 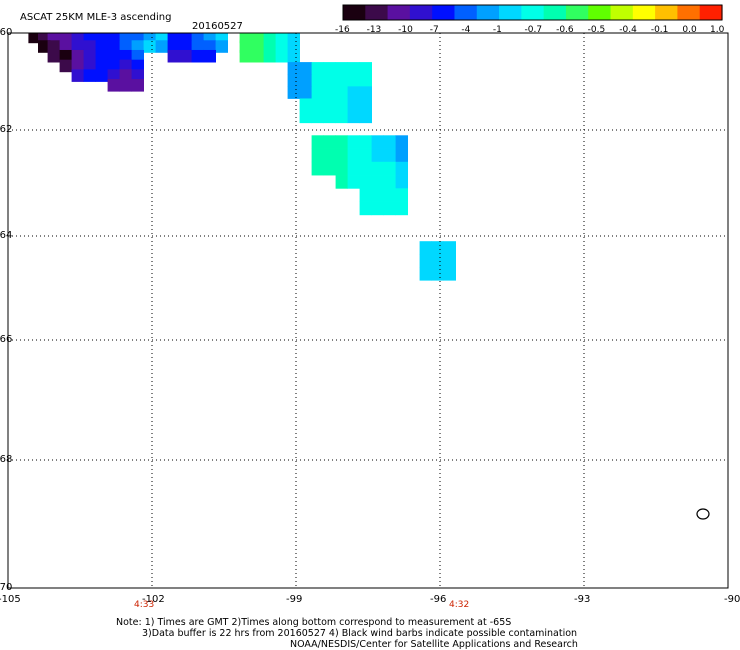 What do you see at coordinates (294, 599) in the screenshot?
I see `lon-label: -99` at bounding box center [294, 599].